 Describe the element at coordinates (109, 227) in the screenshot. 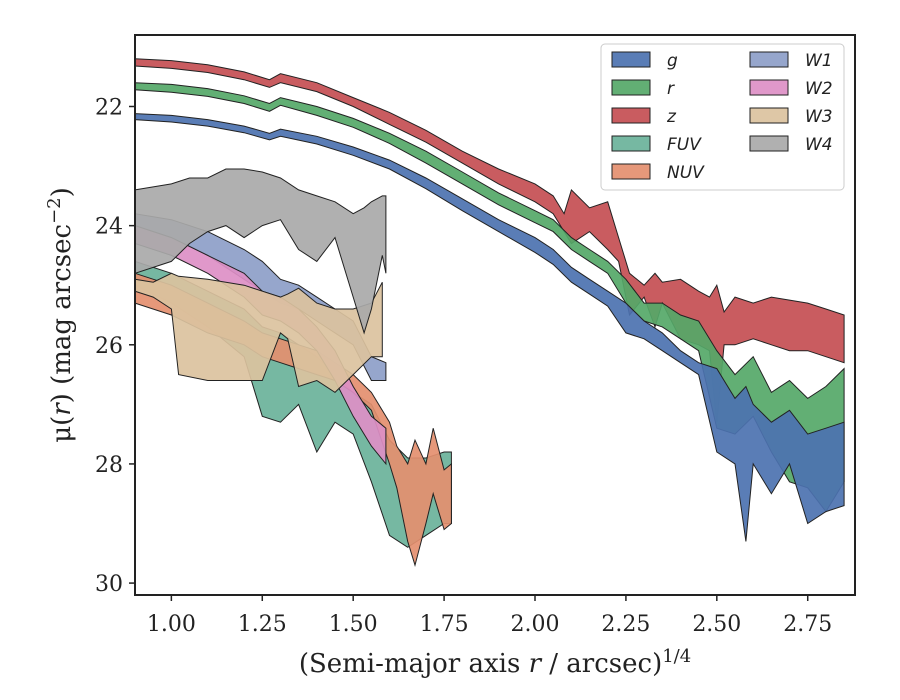

I see `y-tick-label: 24` at that location.